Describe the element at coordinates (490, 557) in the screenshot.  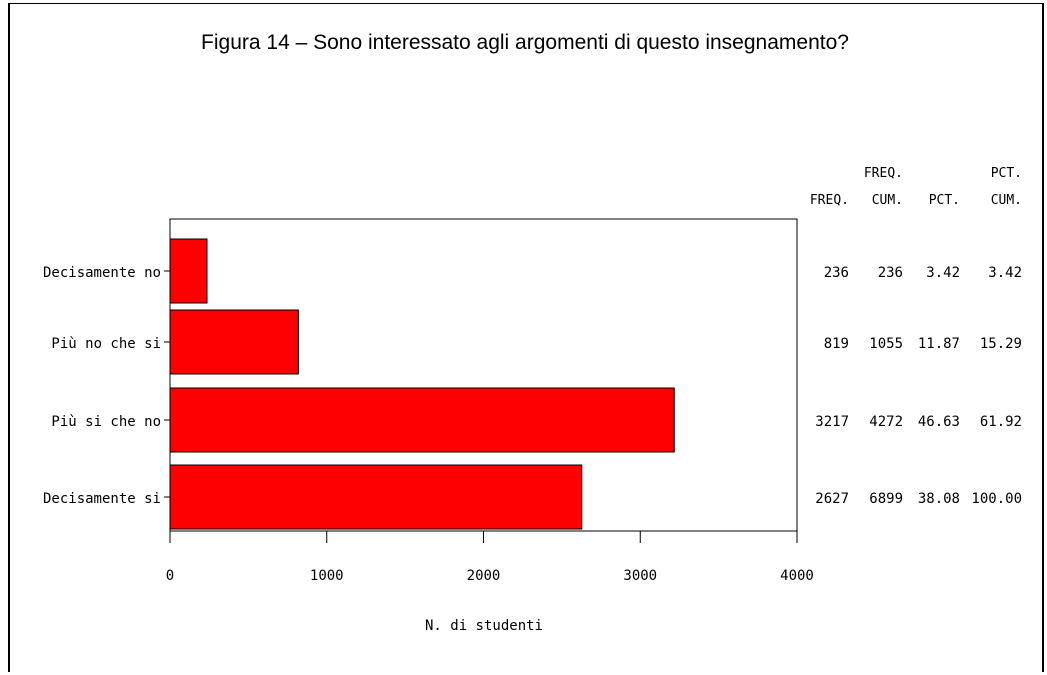
I see `x-axis: 0 1000 2000 3000 4000` at that location.